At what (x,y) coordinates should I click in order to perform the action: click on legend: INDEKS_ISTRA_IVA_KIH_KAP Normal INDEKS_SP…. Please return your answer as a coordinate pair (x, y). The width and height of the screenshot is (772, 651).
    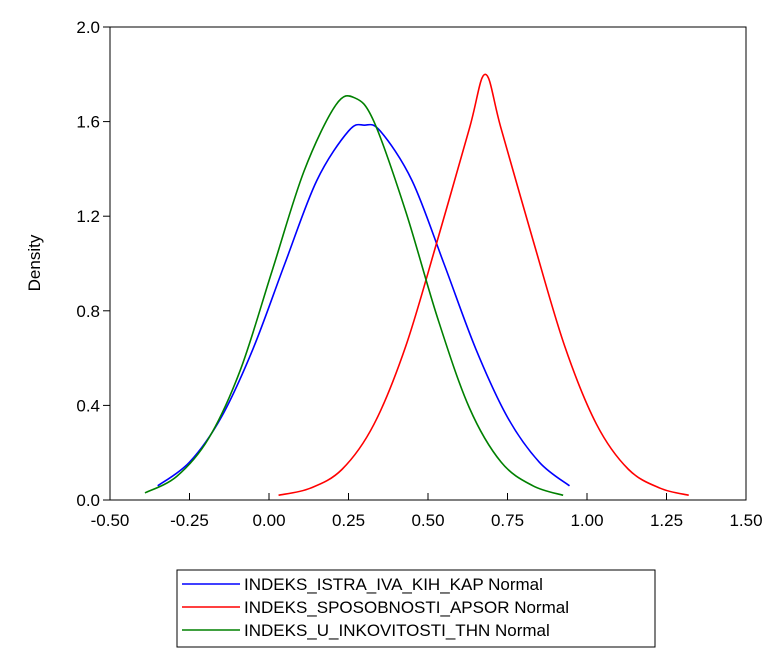
    Looking at the image, I should click on (416, 608).